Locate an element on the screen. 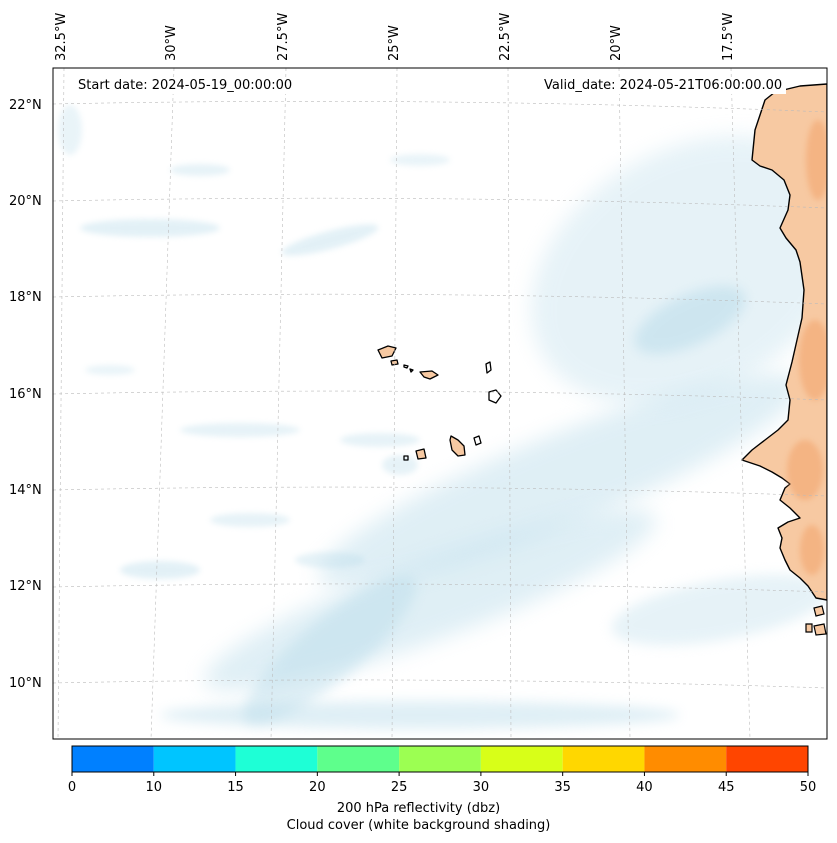  lat-label-18n: 18°N is located at coordinates (25, 297).